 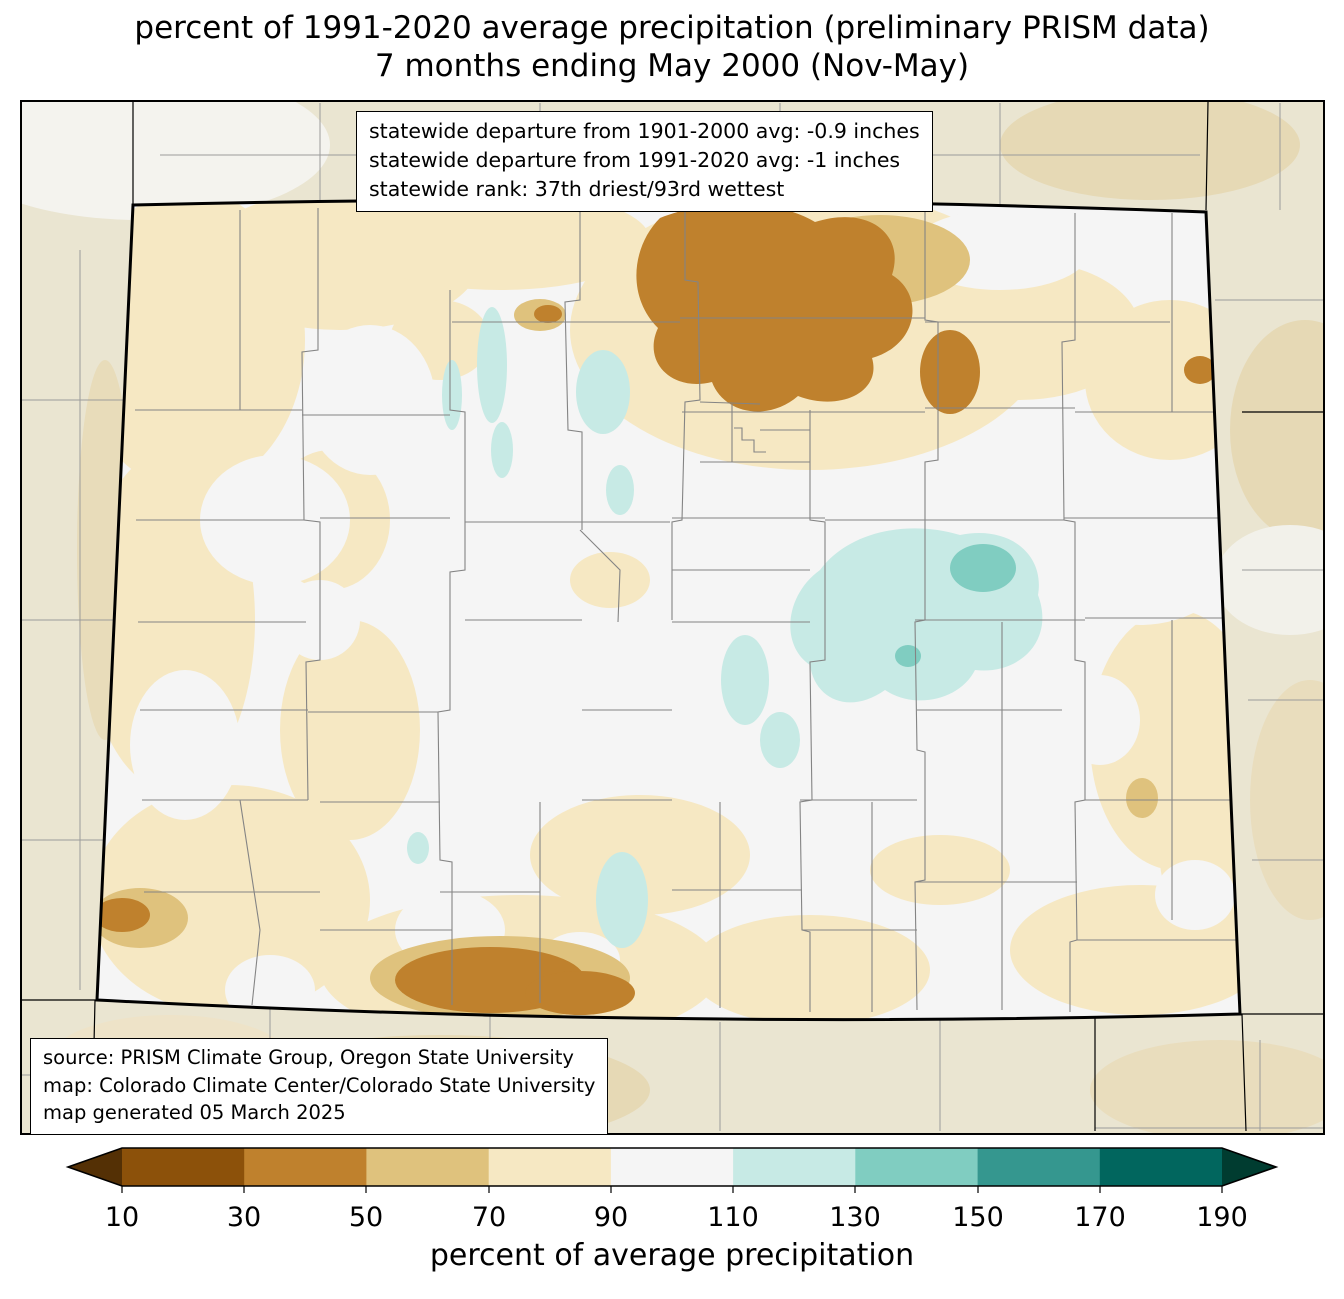 What do you see at coordinates (955, 605) in the screenshot?
I see `dark-teal-patches` at bounding box center [955, 605].